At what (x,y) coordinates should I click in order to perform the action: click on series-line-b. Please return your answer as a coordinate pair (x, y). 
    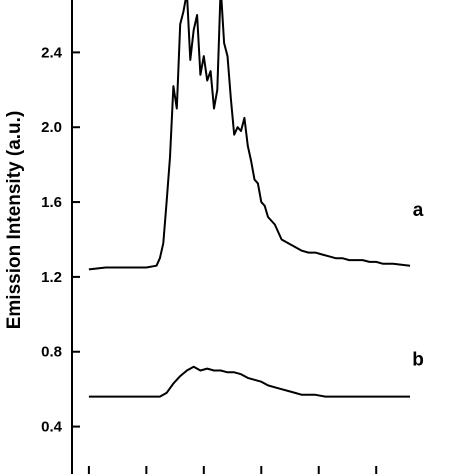
    Looking at the image, I should click on (249, 381).